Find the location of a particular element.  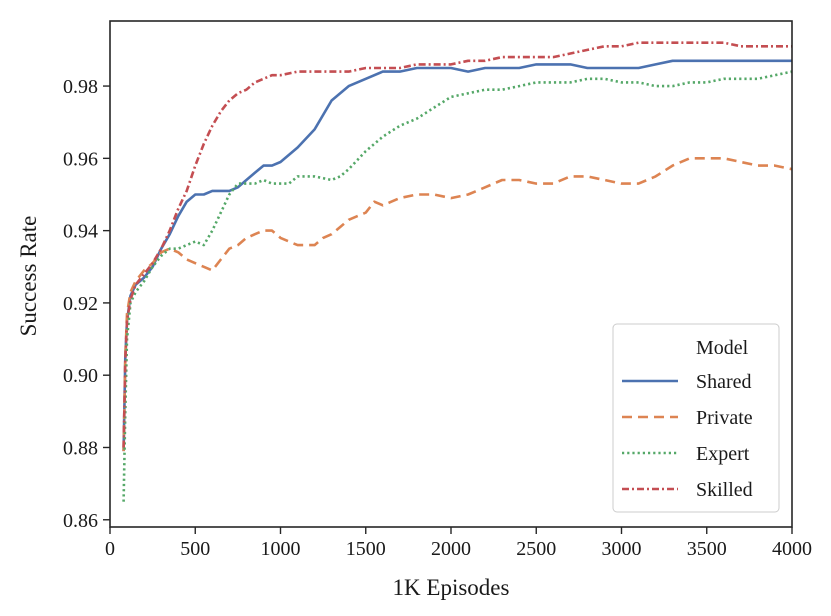

x-tick-label: 3000 is located at coordinates (622, 549).